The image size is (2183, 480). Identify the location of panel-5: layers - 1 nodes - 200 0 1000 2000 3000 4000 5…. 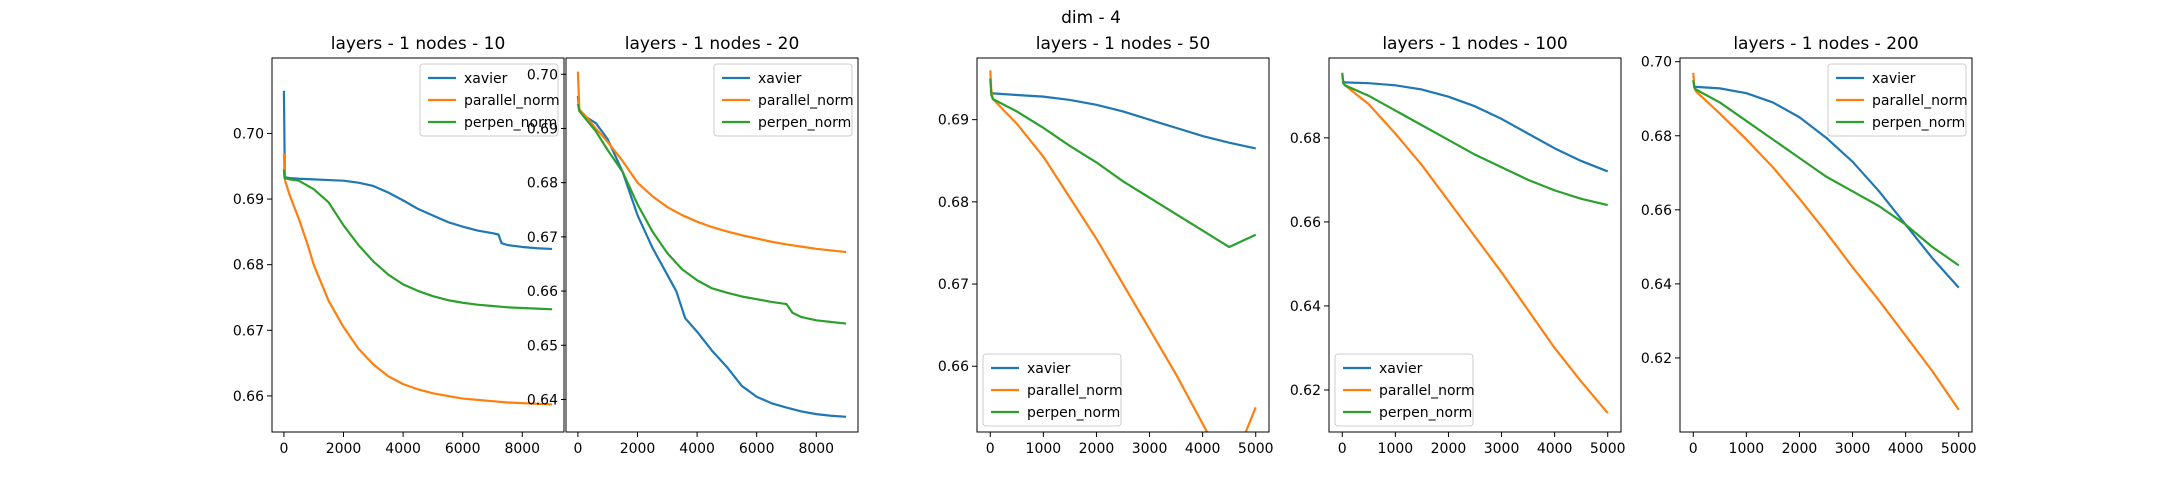
(1809, 245).